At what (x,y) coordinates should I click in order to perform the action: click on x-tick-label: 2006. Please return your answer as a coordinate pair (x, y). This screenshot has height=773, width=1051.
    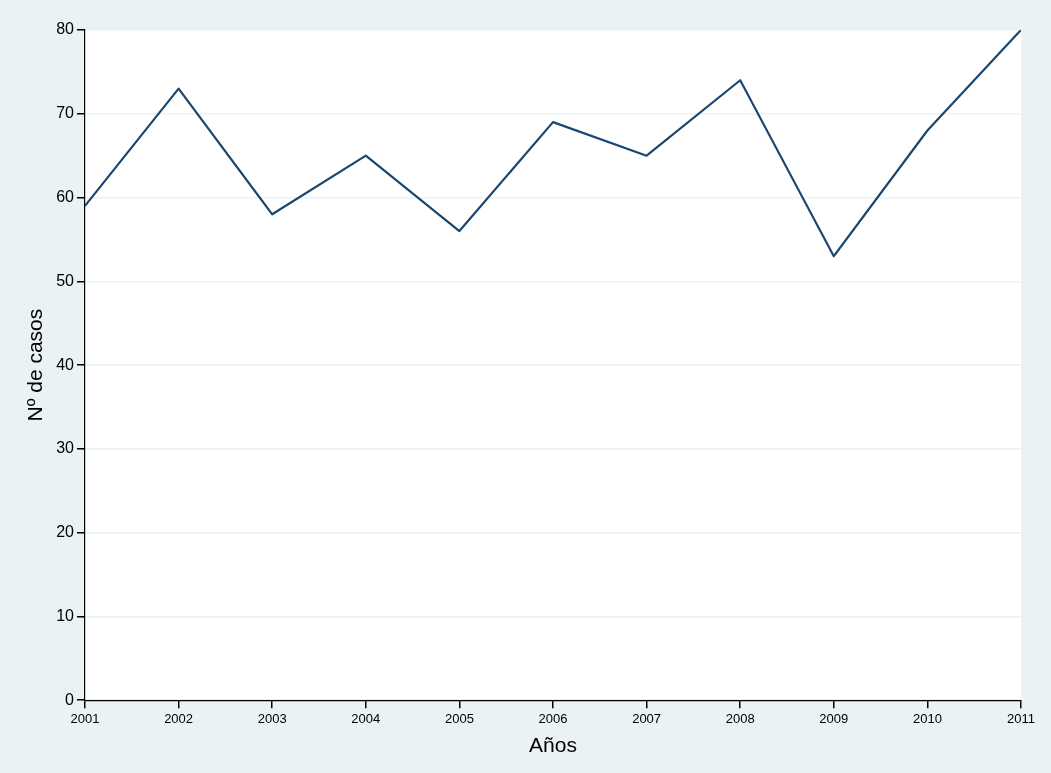
    Looking at the image, I should click on (553, 718).